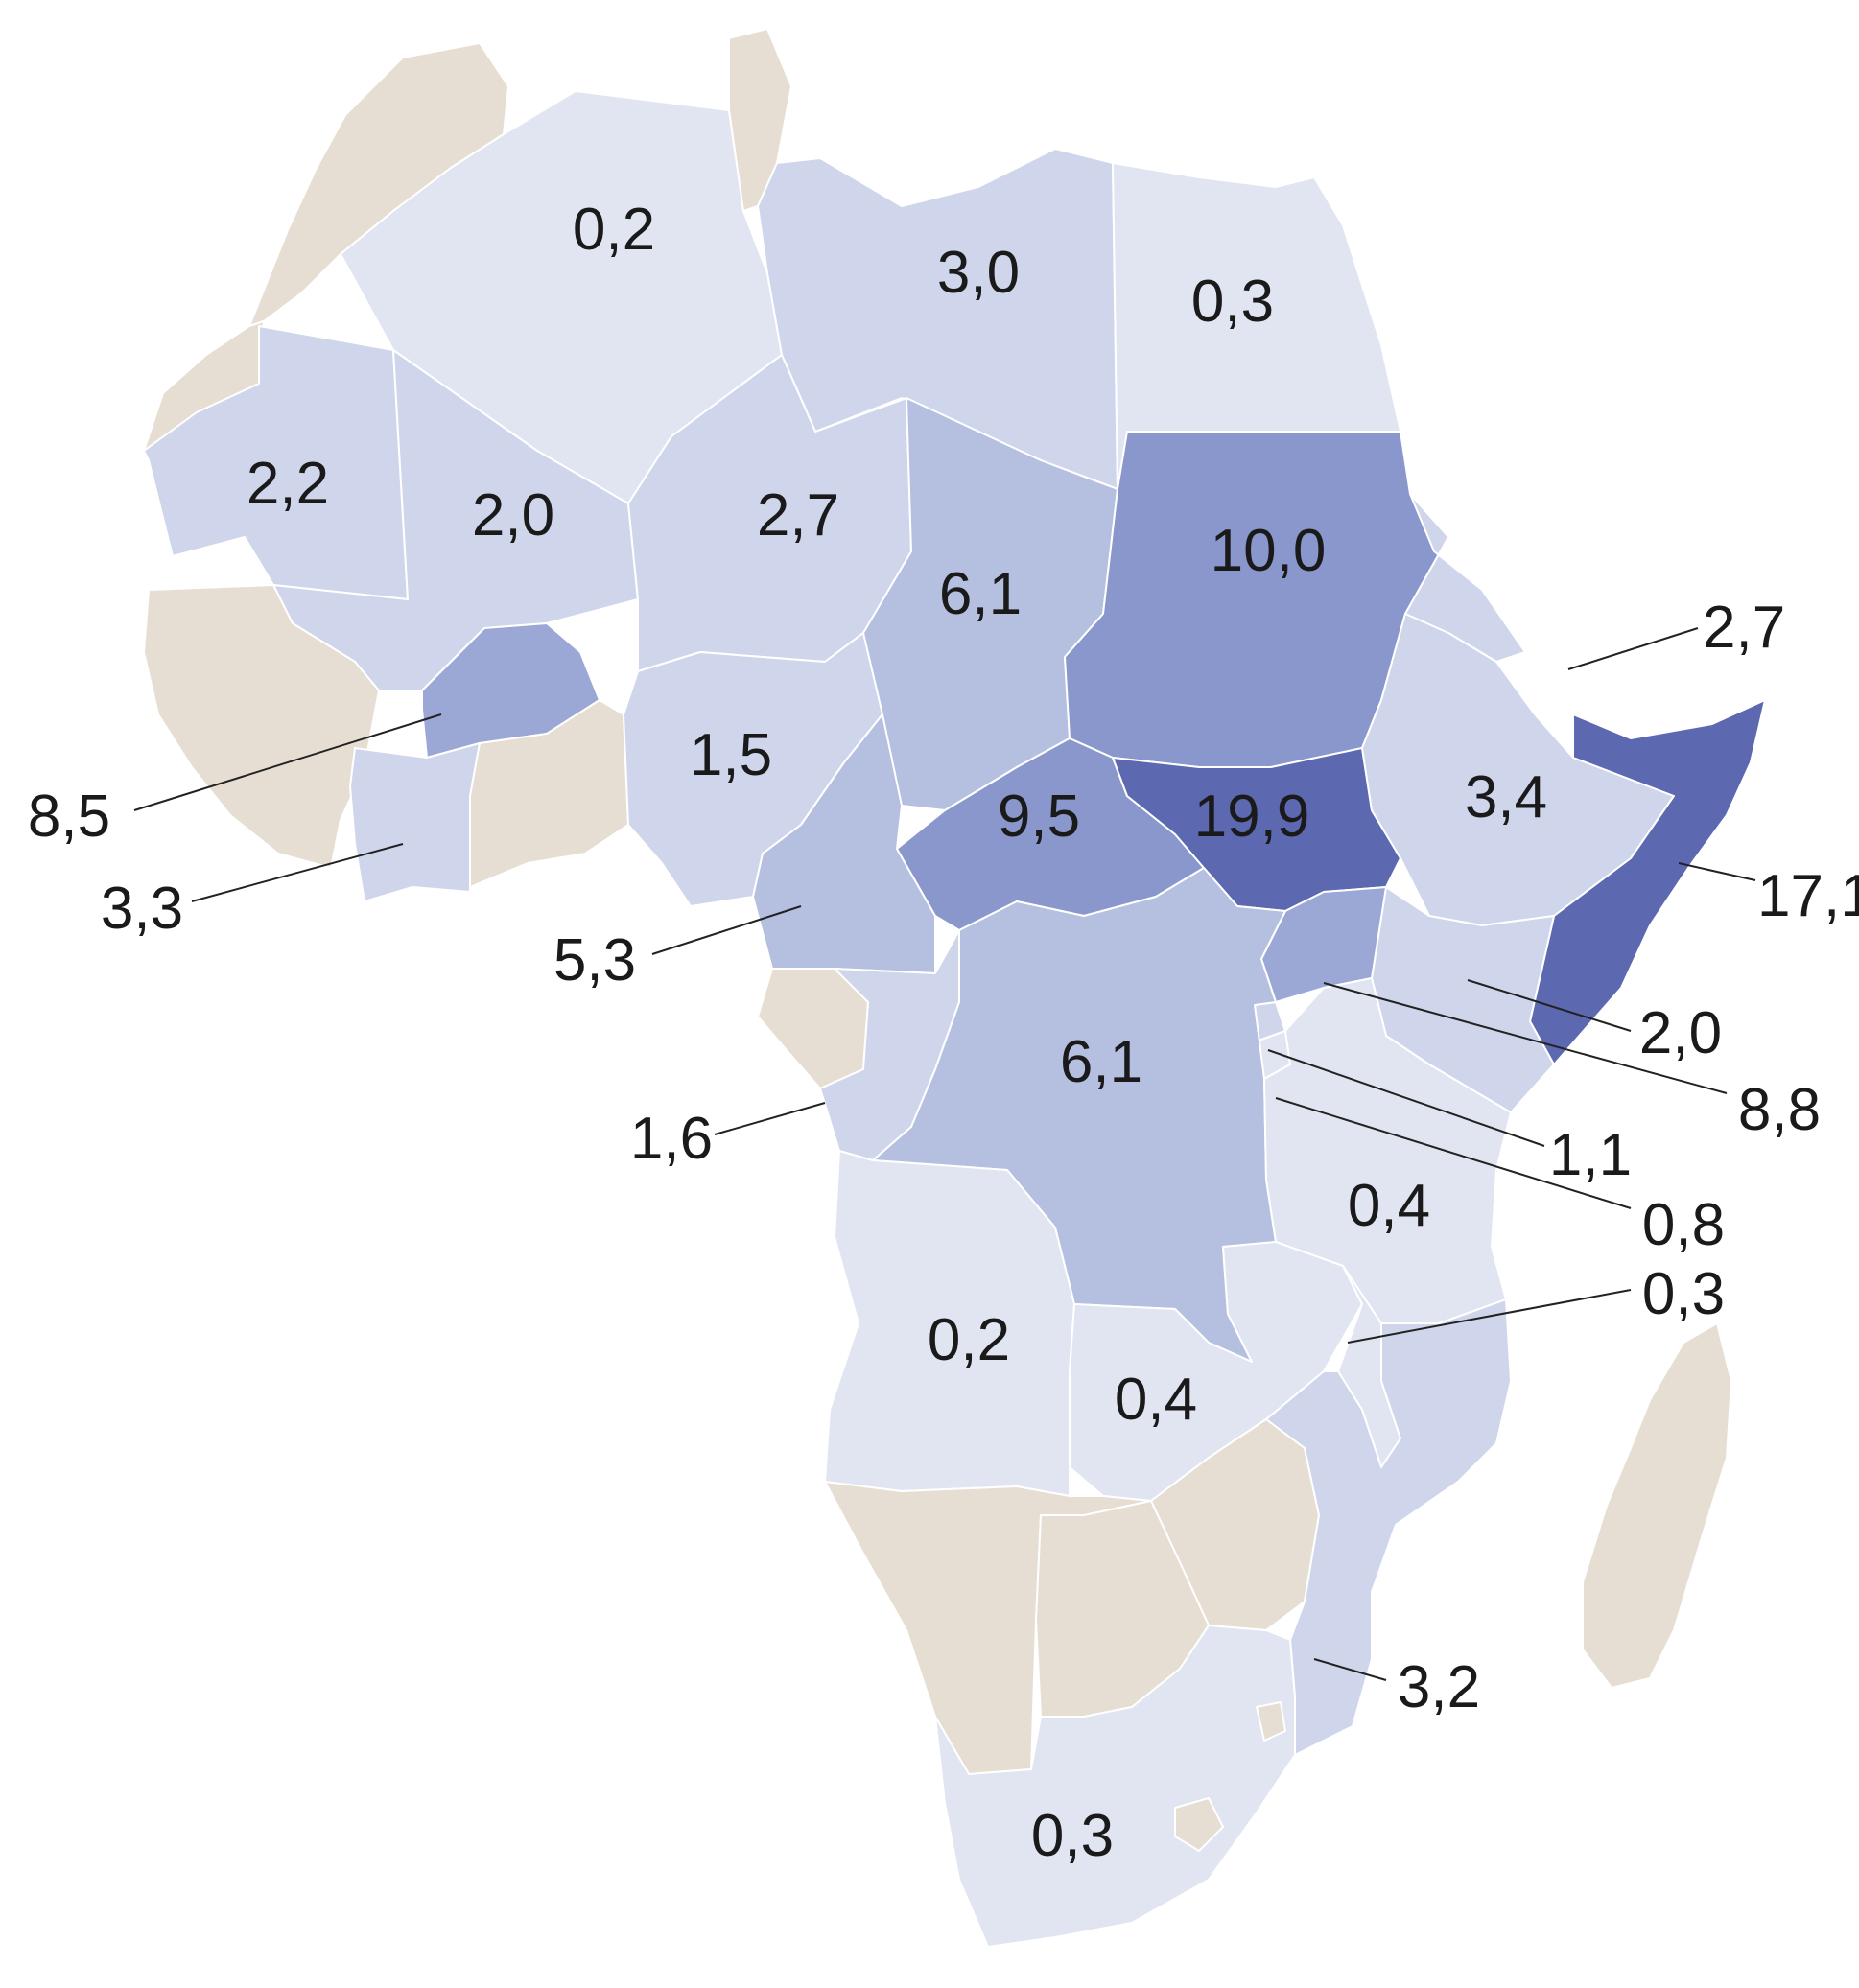 This screenshot has height=1988, width=1859. I want to click on region-cameroon, so click(844, 844).